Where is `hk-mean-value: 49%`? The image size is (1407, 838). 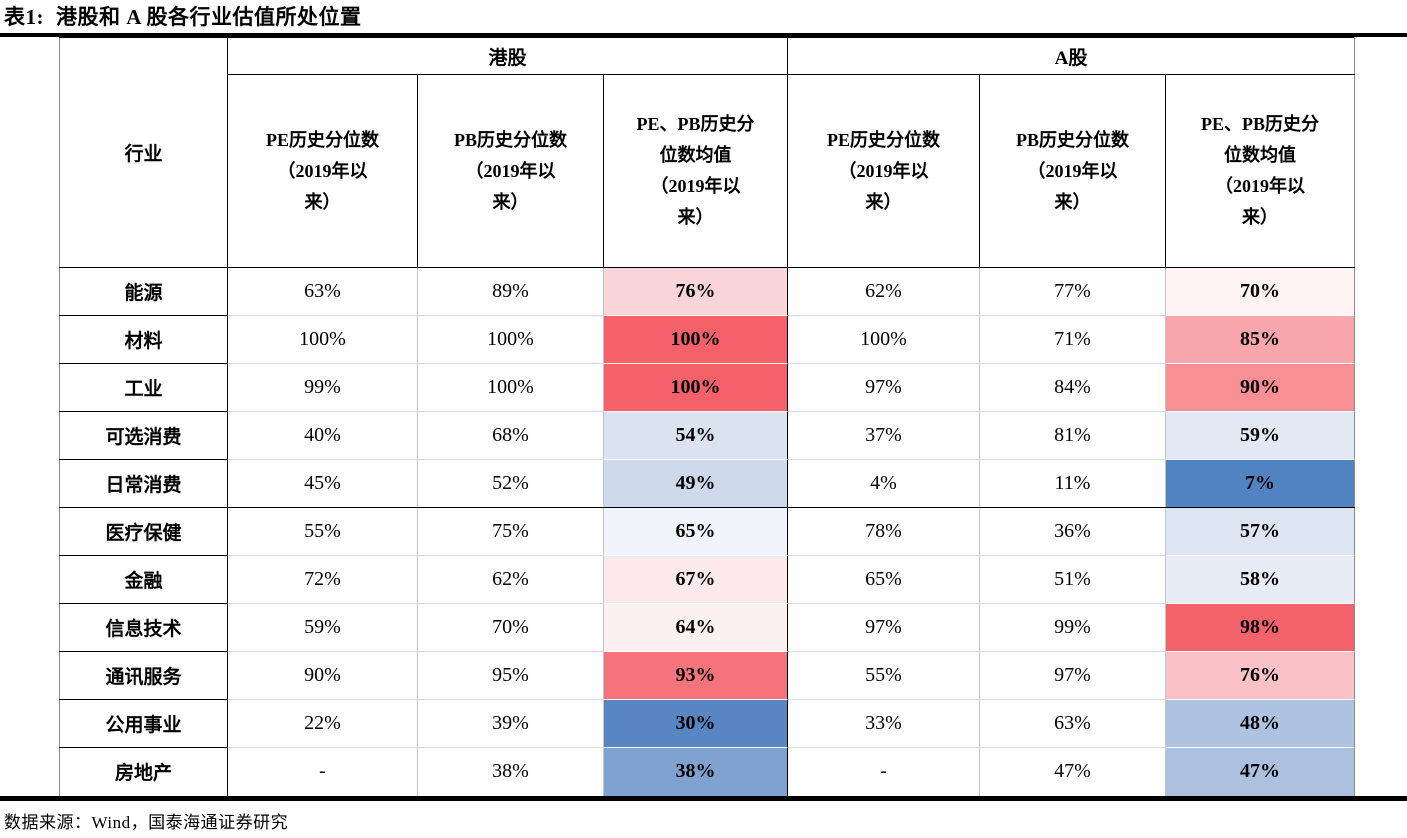 hk-mean-value: 49% is located at coordinates (696, 483).